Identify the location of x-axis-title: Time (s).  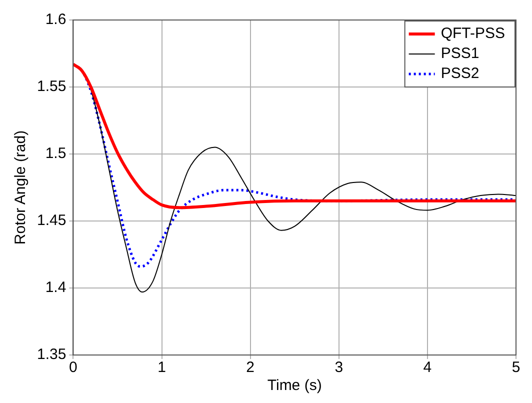
(294, 385).